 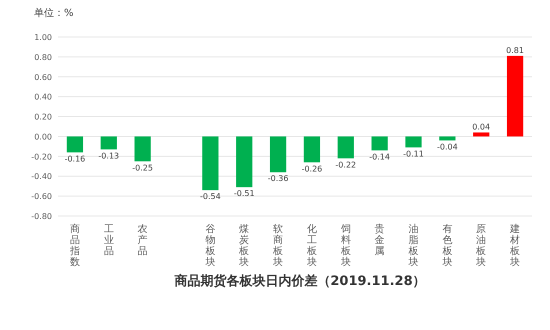 What do you see at coordinates (210, 245) in the screenshot?
I see `x-tick-label: 谷物板块` at bounding box center [210, 245].